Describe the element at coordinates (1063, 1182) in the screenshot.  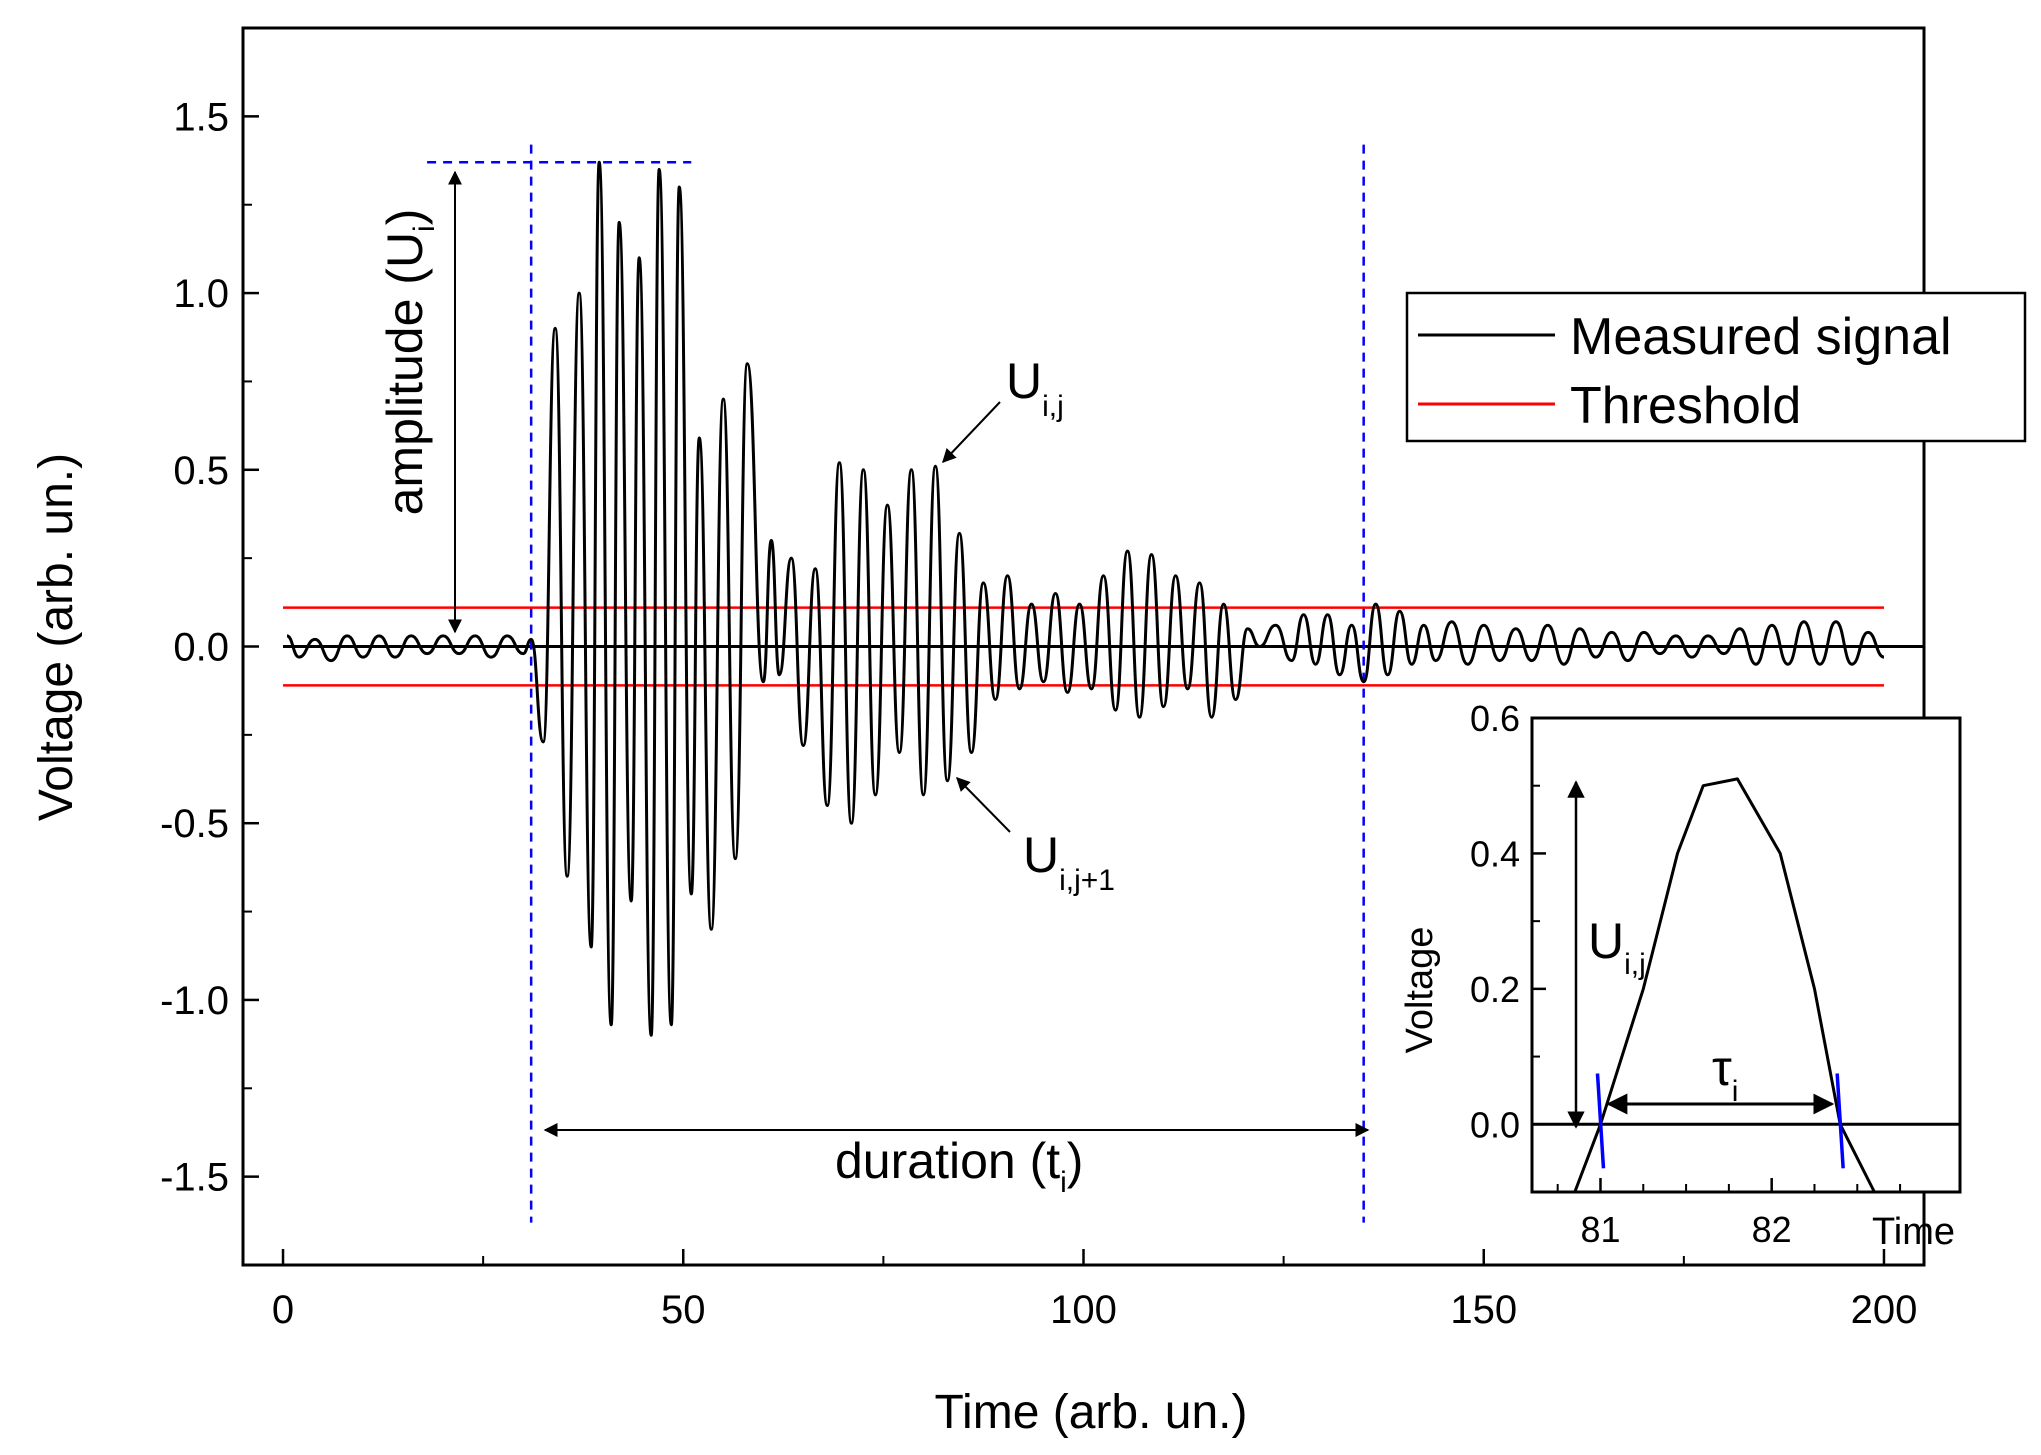
I see `duration-label-sub: i` at that location.